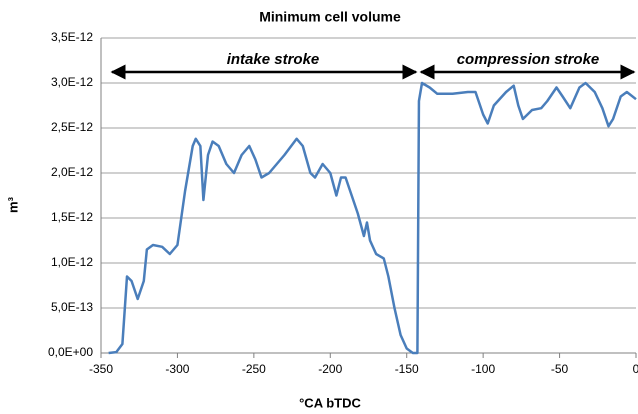 The height and width of the screenshot is (414, 638). I want to click on annotation: compression stroke, so click(528, 59).